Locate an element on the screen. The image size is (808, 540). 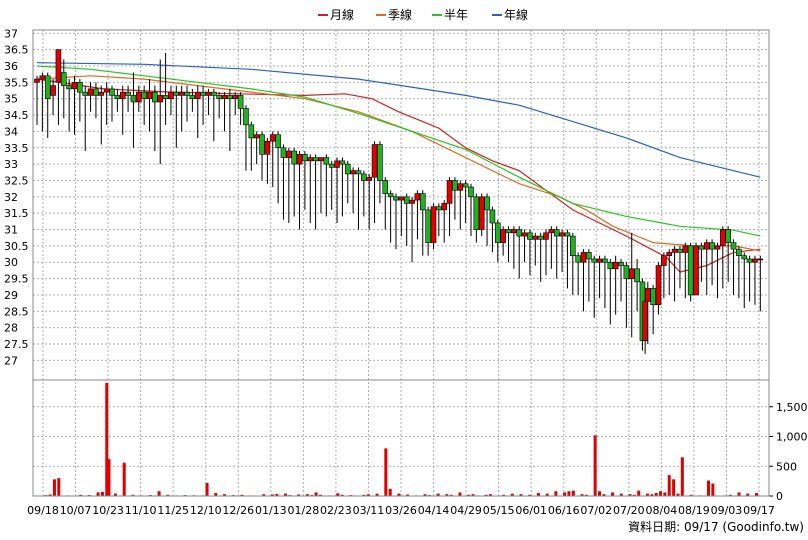
date-tick-label: 07/20 is located at coordinates (629, 510).